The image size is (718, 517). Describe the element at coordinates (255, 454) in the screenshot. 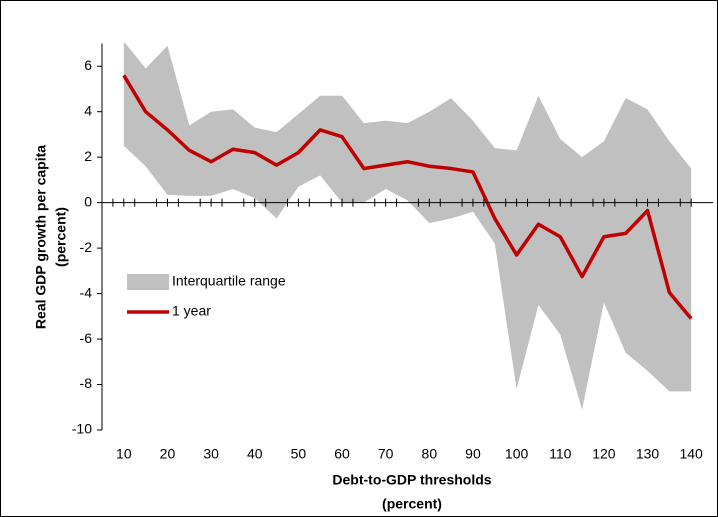

I see `x-tick-label: 40` at that location.